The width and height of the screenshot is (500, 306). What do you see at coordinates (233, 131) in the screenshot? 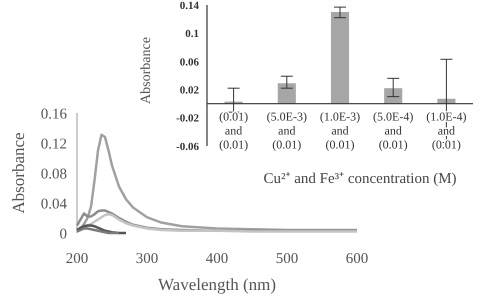
I see `x-tick-label: (0.01) and (0.01)` at bounding box center [233, 131].